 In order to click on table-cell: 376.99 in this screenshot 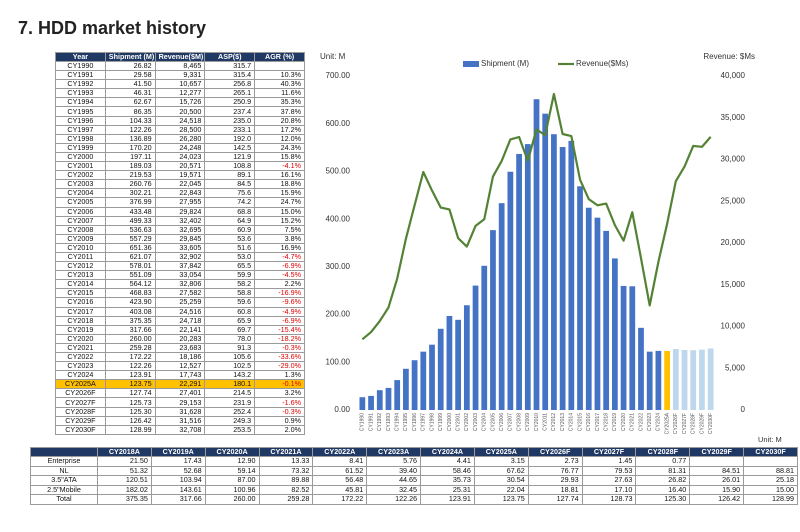, I will do `click(130, 202)`.